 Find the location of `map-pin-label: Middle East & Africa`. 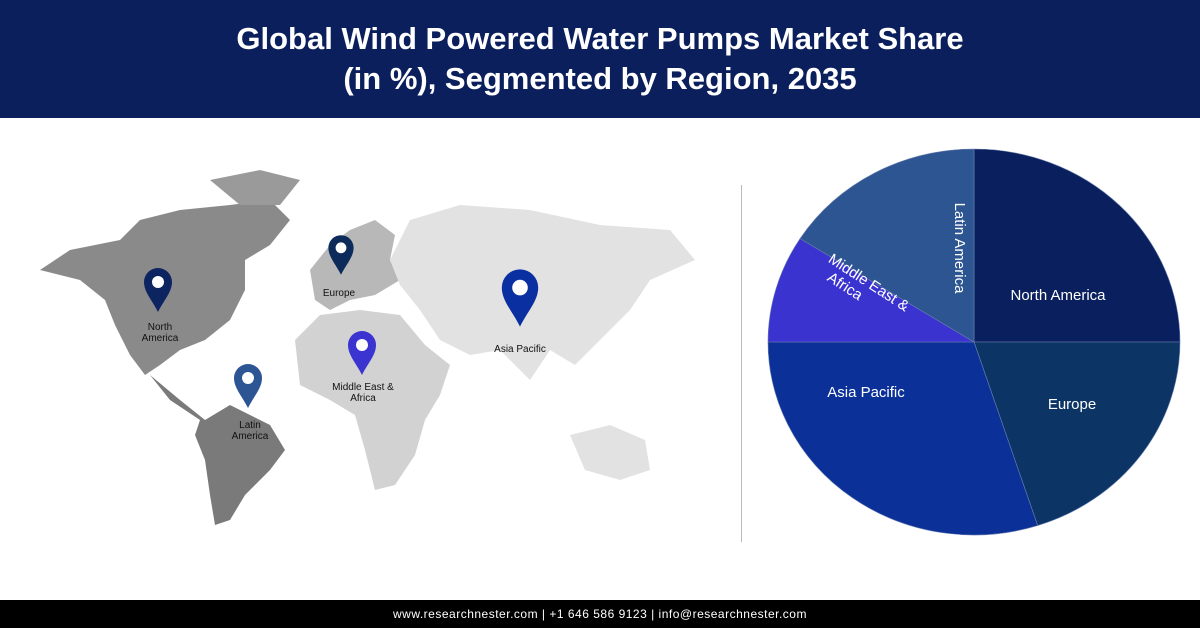

map-pin-label: Middle East & Africa is located at coordinates (363, 393).